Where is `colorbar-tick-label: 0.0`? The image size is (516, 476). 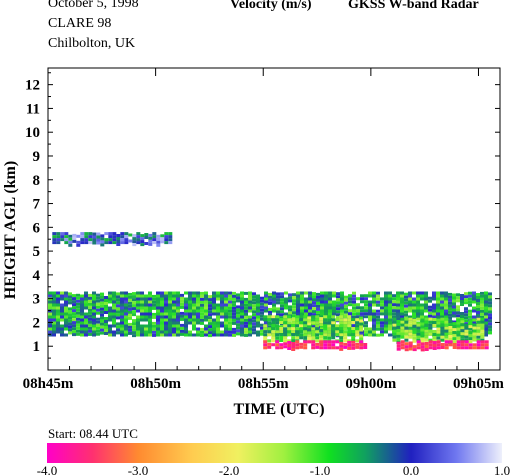 colorbar-tick-label: 0.0 is located at coordinates (411, 469).